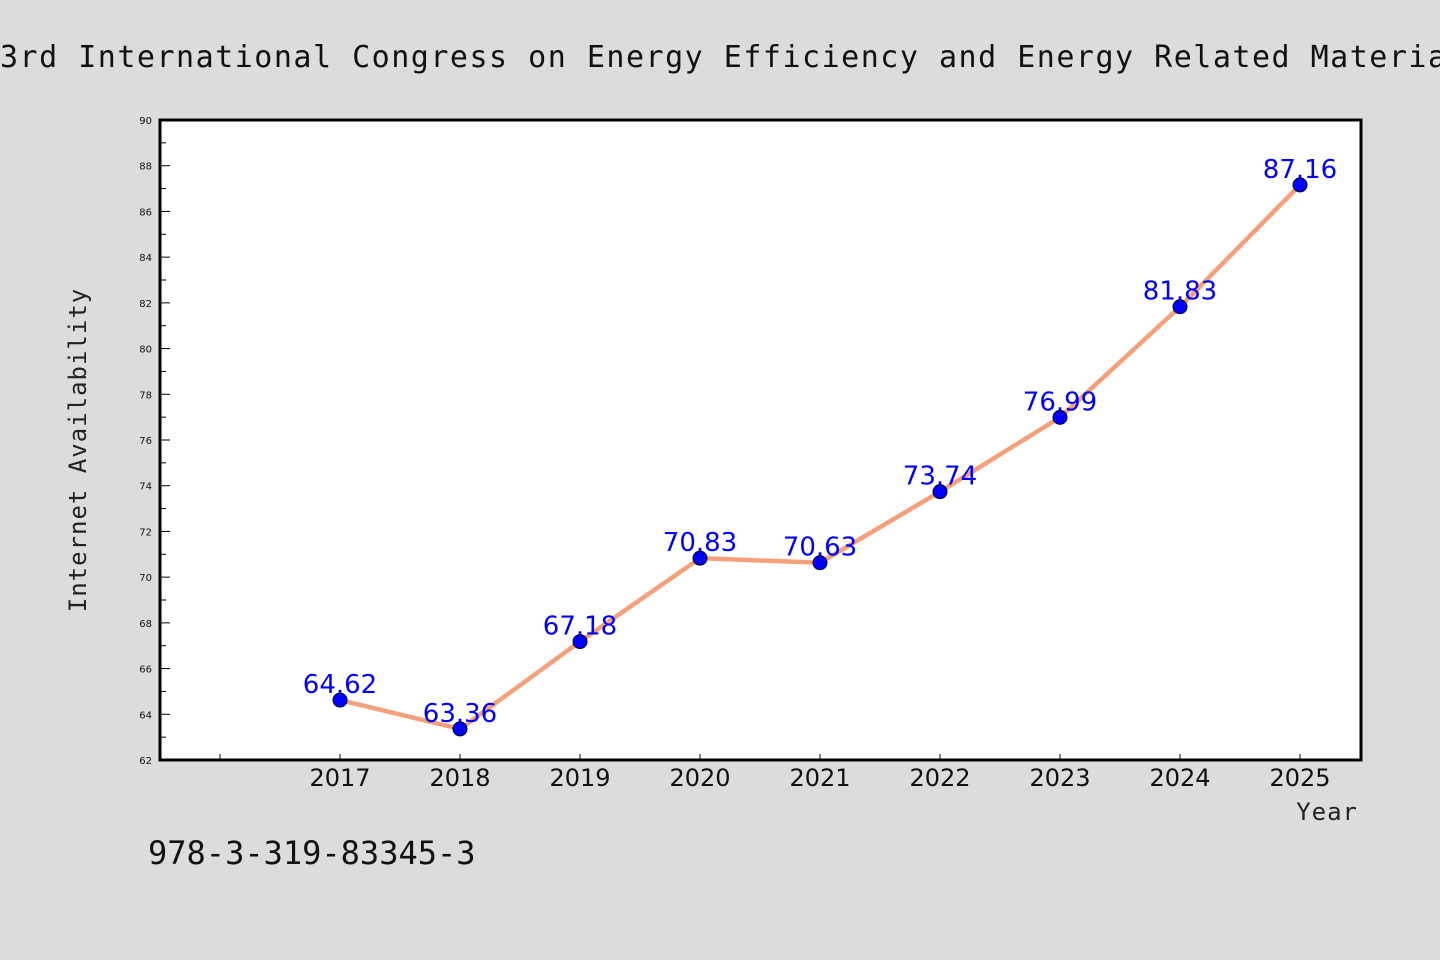 Image resolution: width=1440 pixels, height=960 pixels. I want to click on x-tick-label: 2024, so click(1179, 778).